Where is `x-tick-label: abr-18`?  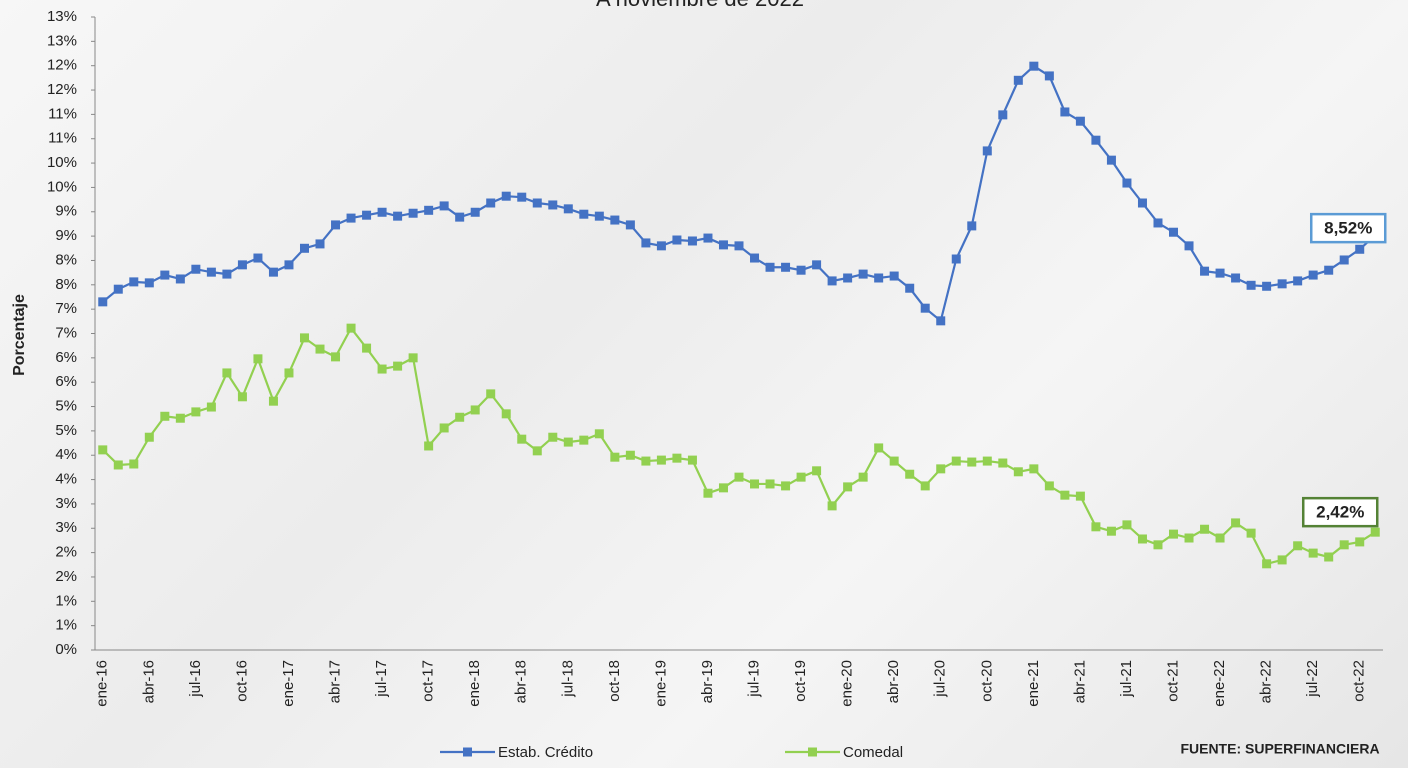 x-tick-label: abr-18 is located at coordinates (521, 681).